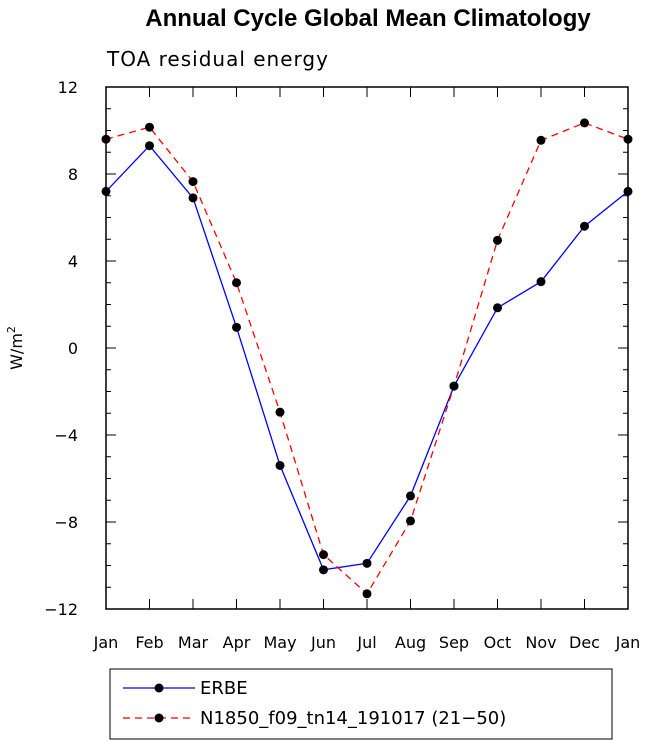 The height and width of the screenshot is (744, 648). Describe the element at coordinates (61, 348) in the screenshot. I see `y-tick-labels: 12 8 4 0 −4 −8 −12` at that location.